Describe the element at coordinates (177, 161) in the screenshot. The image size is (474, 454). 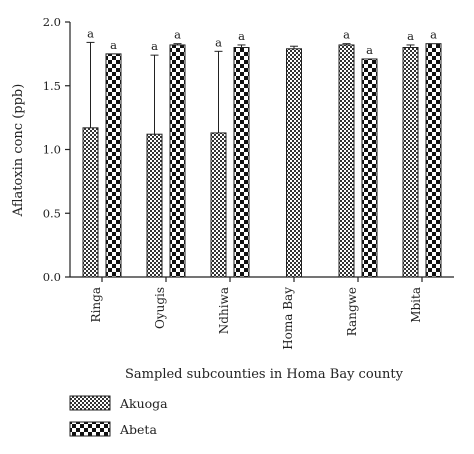
I see `bar-abeta-oyugis` at that location.